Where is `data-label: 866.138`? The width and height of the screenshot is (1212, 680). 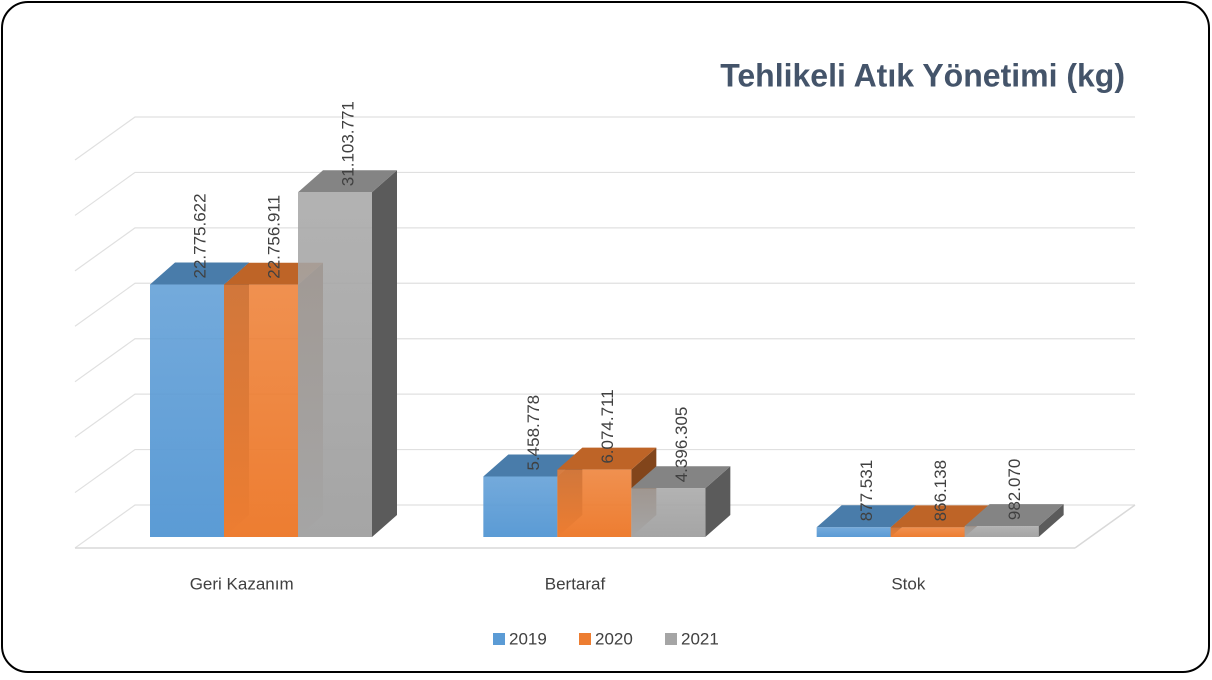
data-label: 866.138 is located at coordinates (940, 490).